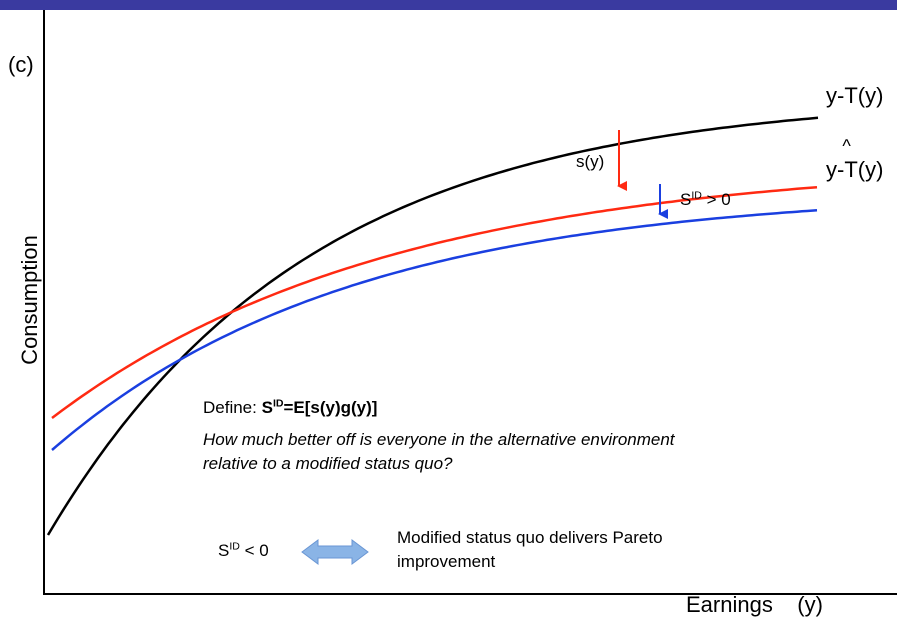 Image resolution: width=897 pixels, height=628 pixels. Describe the element at coordinates (29, 300) in the screenshot. I see `y-axis-label: Consumption` at that location.